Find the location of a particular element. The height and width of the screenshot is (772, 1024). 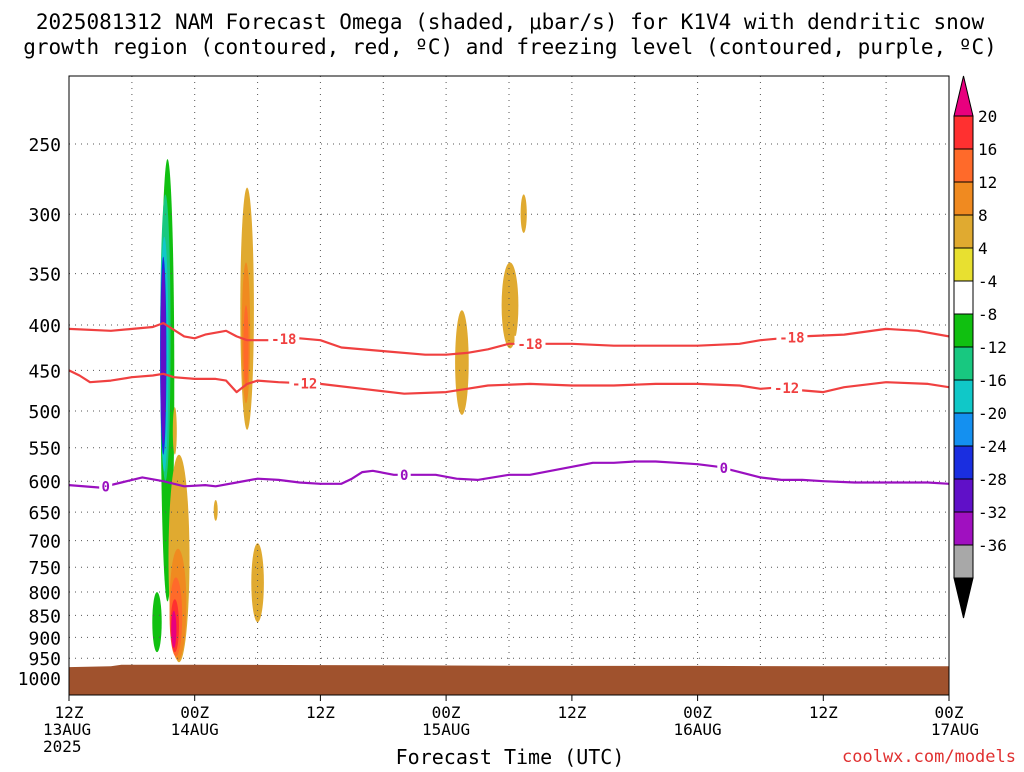

dgz-contour-m18-label-0: -18 is located at coordinates (283, 340).